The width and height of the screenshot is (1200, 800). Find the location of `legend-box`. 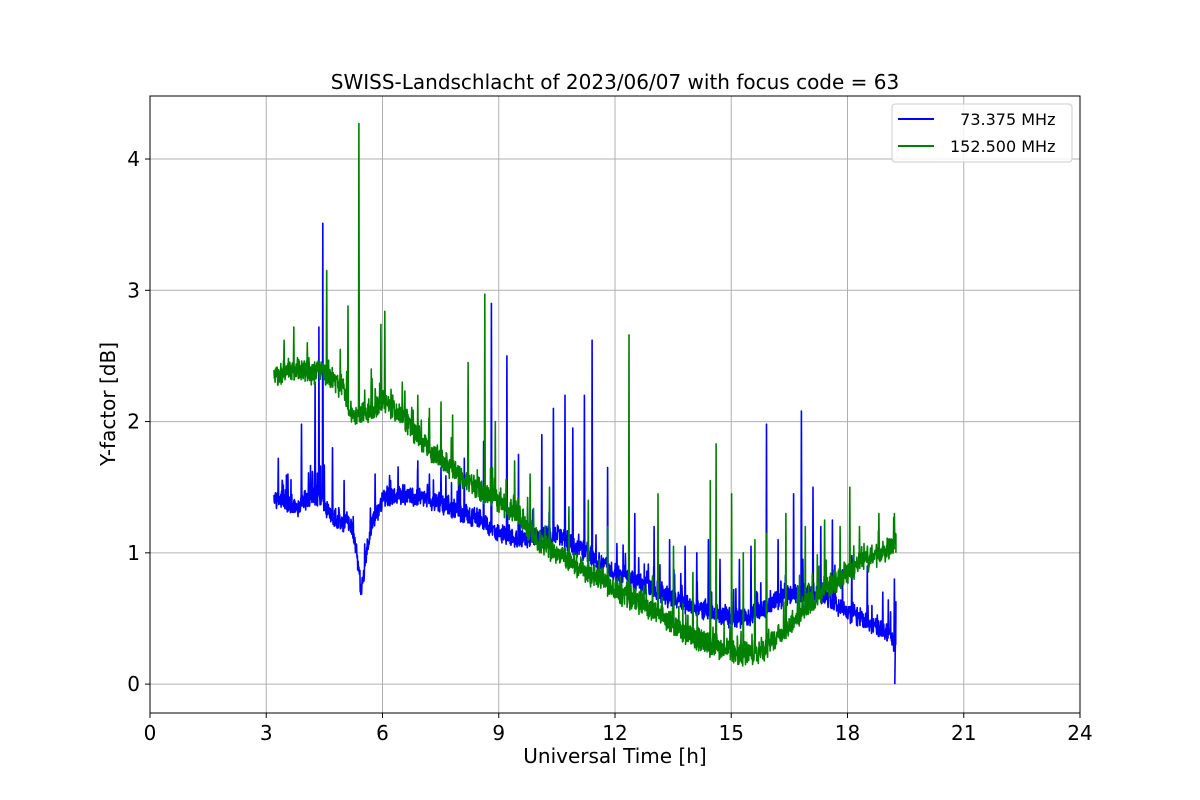

legend-box is located at coordinates (982, 133).